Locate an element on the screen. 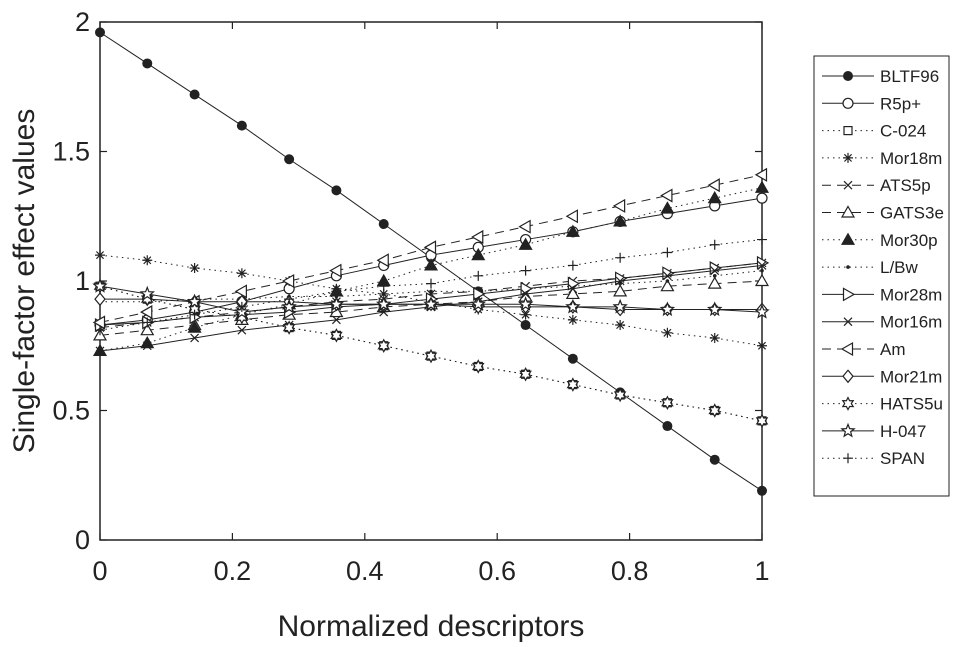 This screenshot has width=969, height=647. legend-entry: GATS3e is located at coordinates (883, 213).